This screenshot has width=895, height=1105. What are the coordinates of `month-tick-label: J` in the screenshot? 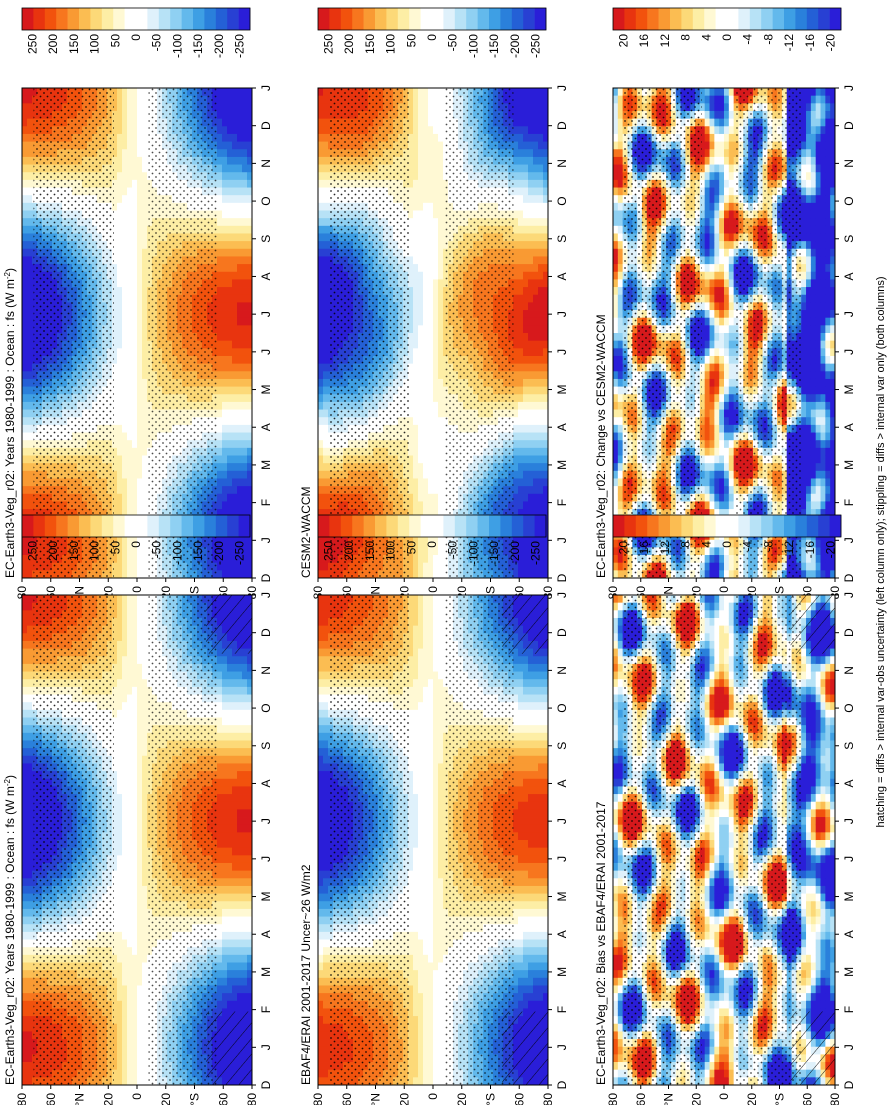 It's located at (266, 314).